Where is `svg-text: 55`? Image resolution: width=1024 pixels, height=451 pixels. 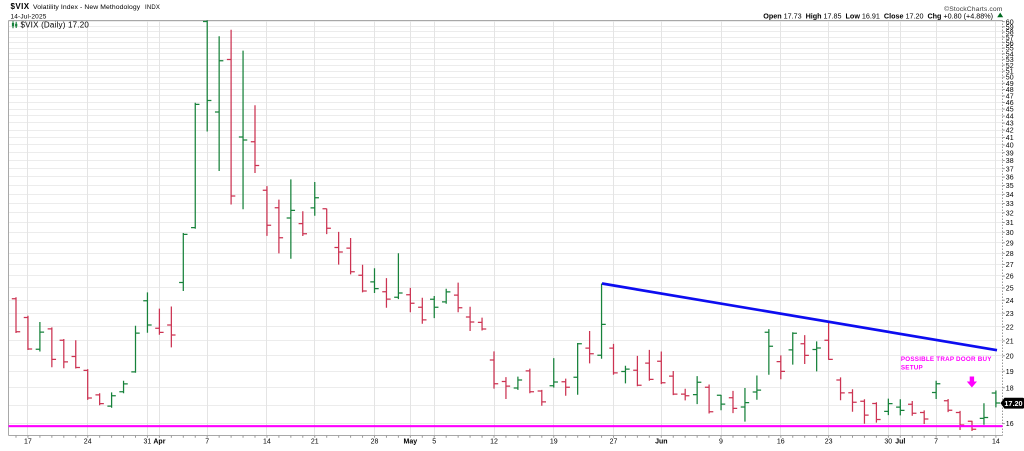
svg-text: 55 is located at coordinates (1010, 49).